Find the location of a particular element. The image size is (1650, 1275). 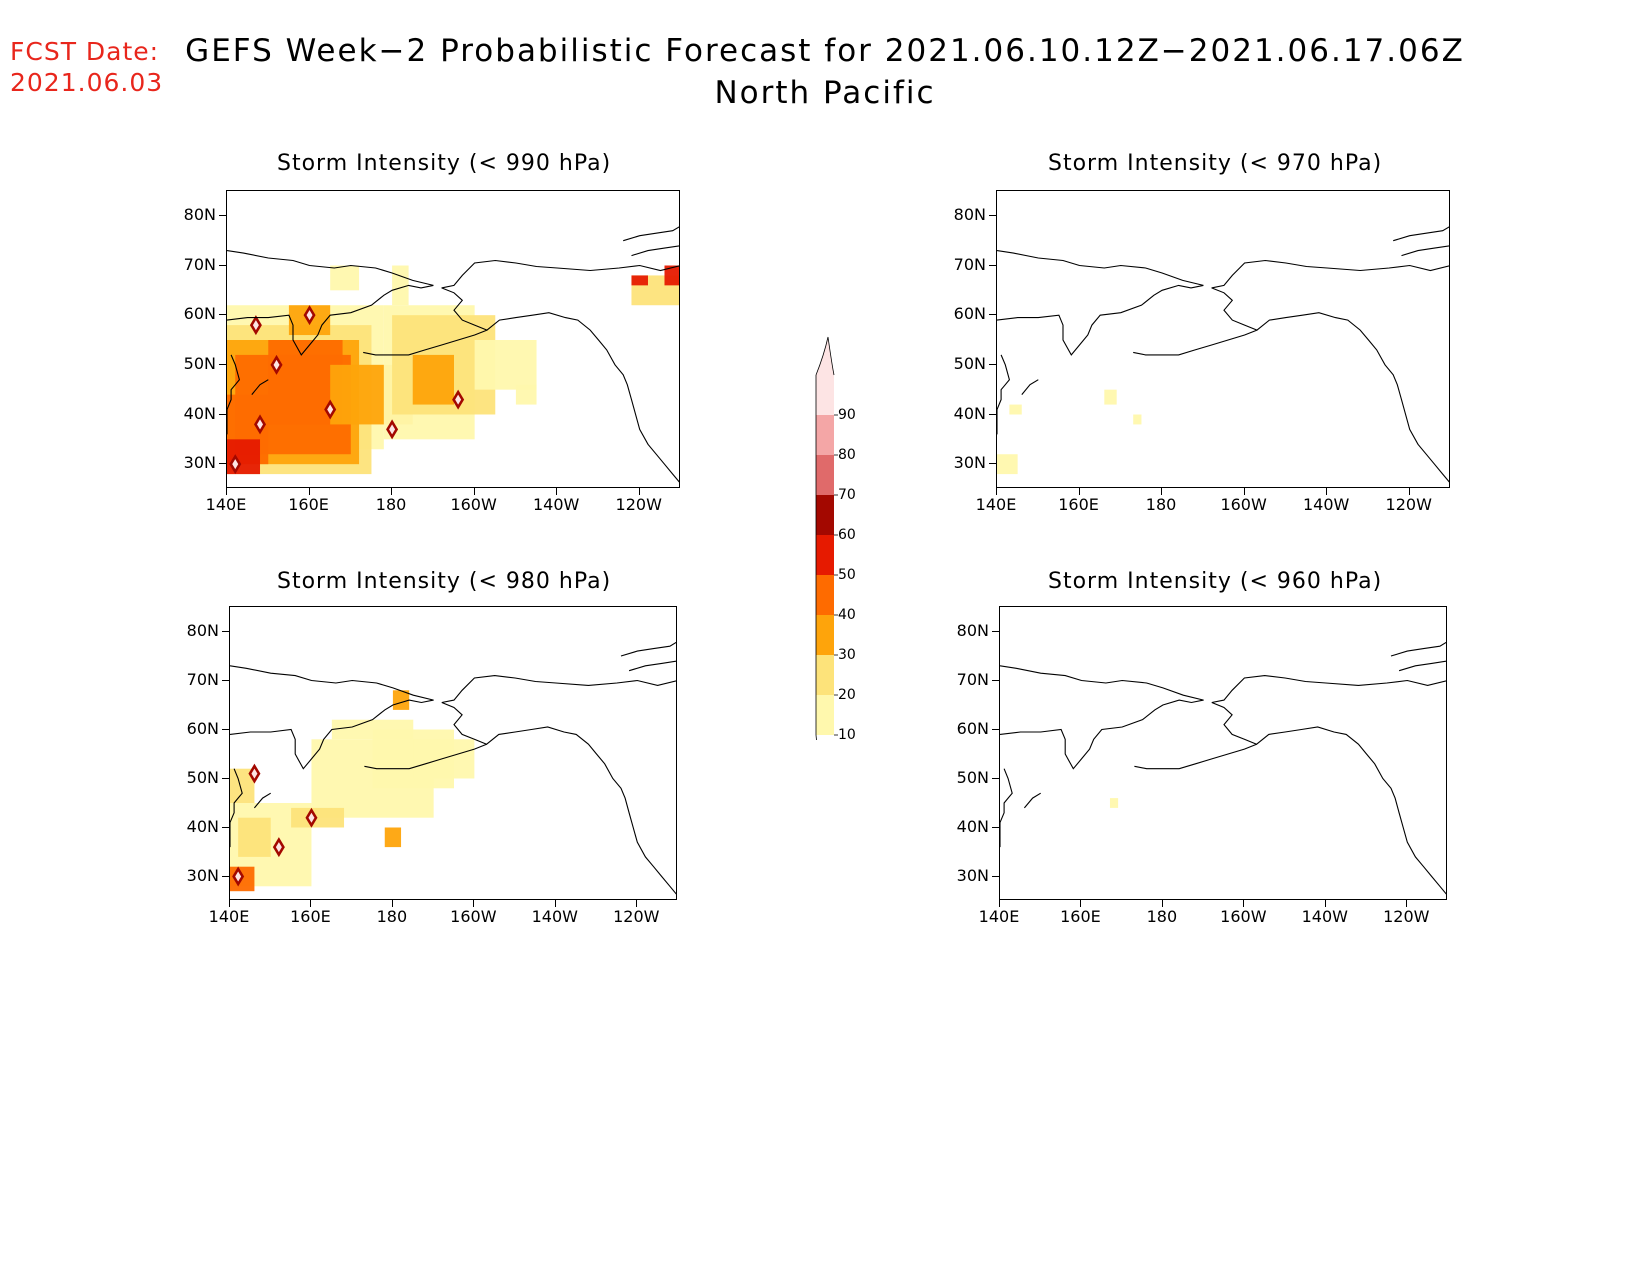

colorbar-level-label: 30 is located at coordinates (847, 655).